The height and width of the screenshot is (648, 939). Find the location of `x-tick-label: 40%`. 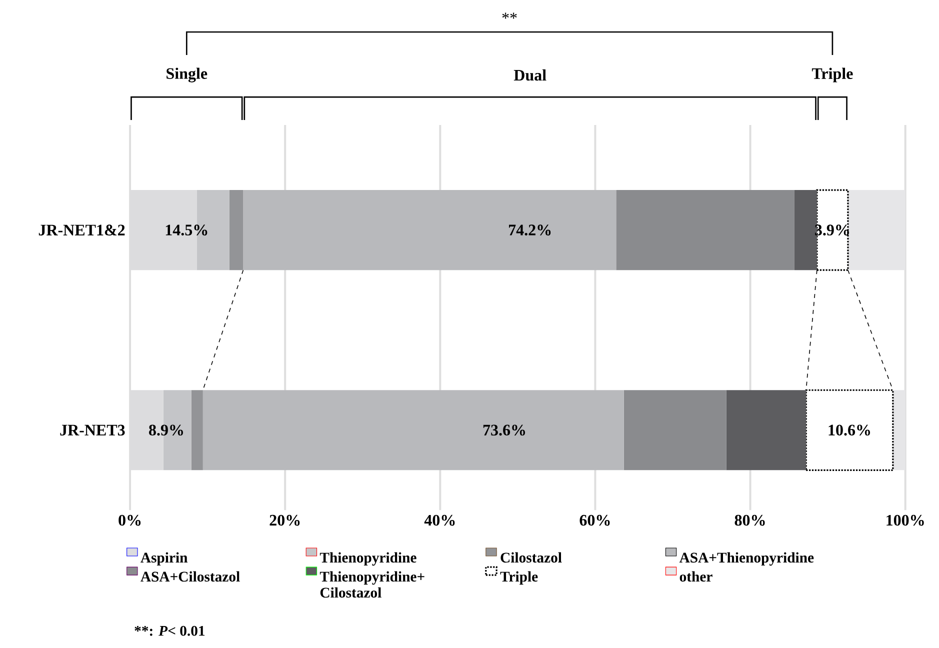

x-tick-label: 40% is located at coordinates (439, 520).